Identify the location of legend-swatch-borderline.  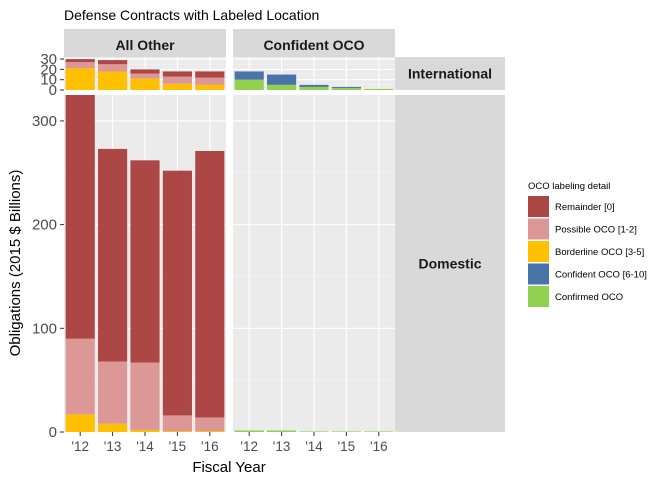
(538, 251).